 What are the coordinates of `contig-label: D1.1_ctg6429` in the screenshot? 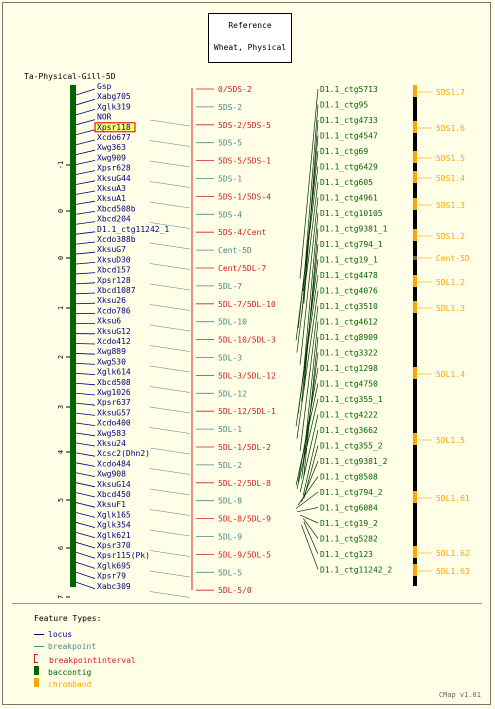 It's located at (349, 167).